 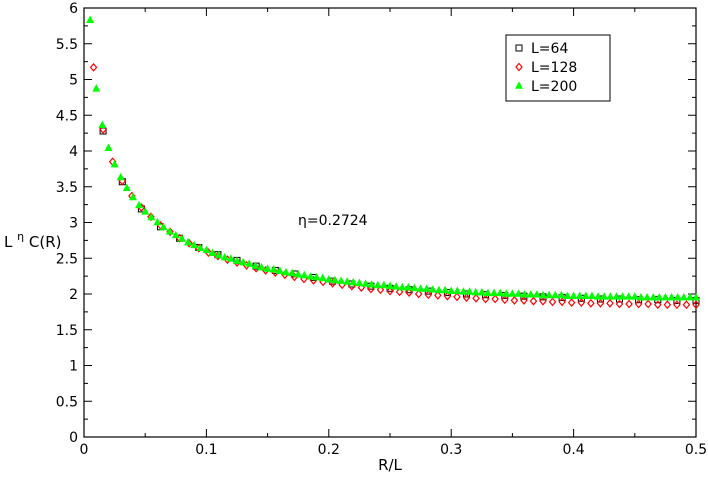 What do you see at coordinates (390, 465) in the screenshot?
I see `x-axis-label: R/L` at bounding box center [390, 465].